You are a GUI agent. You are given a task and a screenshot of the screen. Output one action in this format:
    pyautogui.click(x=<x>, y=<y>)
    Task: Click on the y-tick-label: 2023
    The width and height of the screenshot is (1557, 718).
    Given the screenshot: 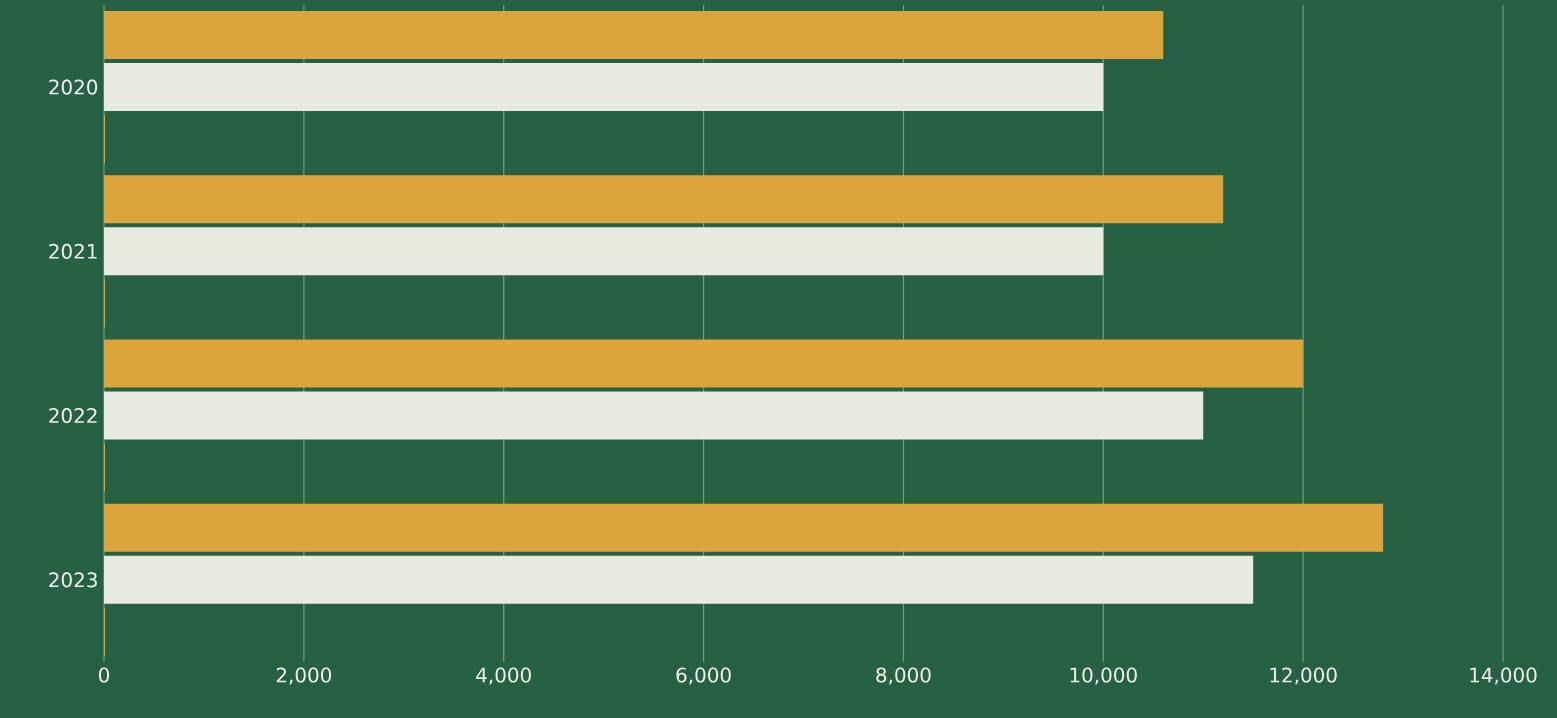 What is the action you would take?
    pyautogui.click(x=73, y=580)
    